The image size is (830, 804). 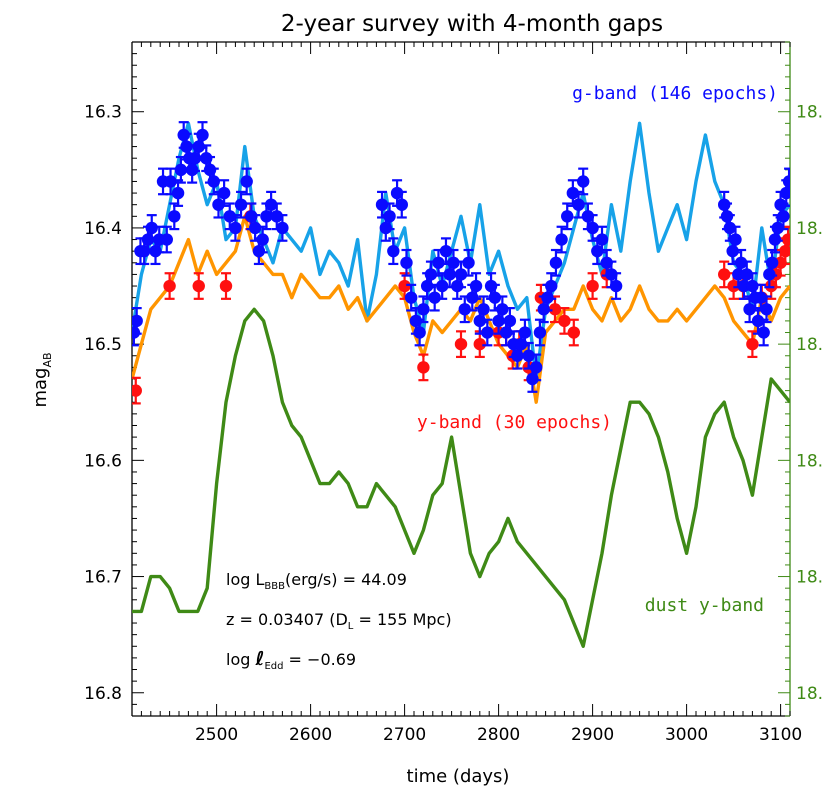 I want to click on y-axis-left: 16.3 16.4 16.5 16.6 16.7 16.8, so click(x=114, y=379).